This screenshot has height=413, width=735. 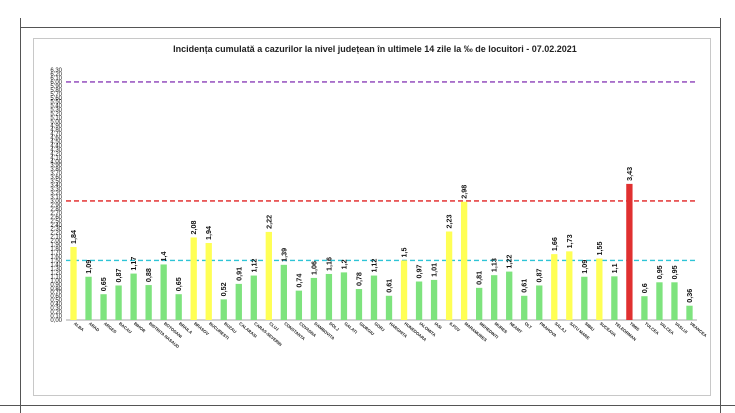 What do you see at coordinates (56, 158) in the screenshot?
I see `y-tick-label: 4,10` at bounding box center [56, 158].